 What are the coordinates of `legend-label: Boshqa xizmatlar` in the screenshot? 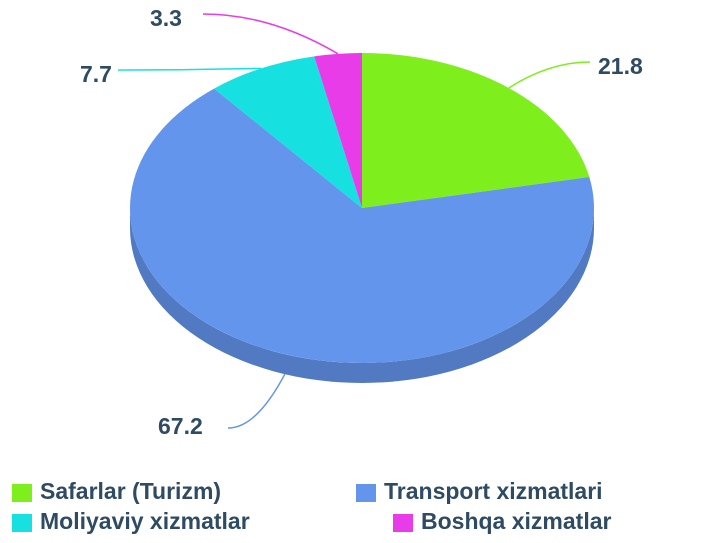 It's located at (516, 521).